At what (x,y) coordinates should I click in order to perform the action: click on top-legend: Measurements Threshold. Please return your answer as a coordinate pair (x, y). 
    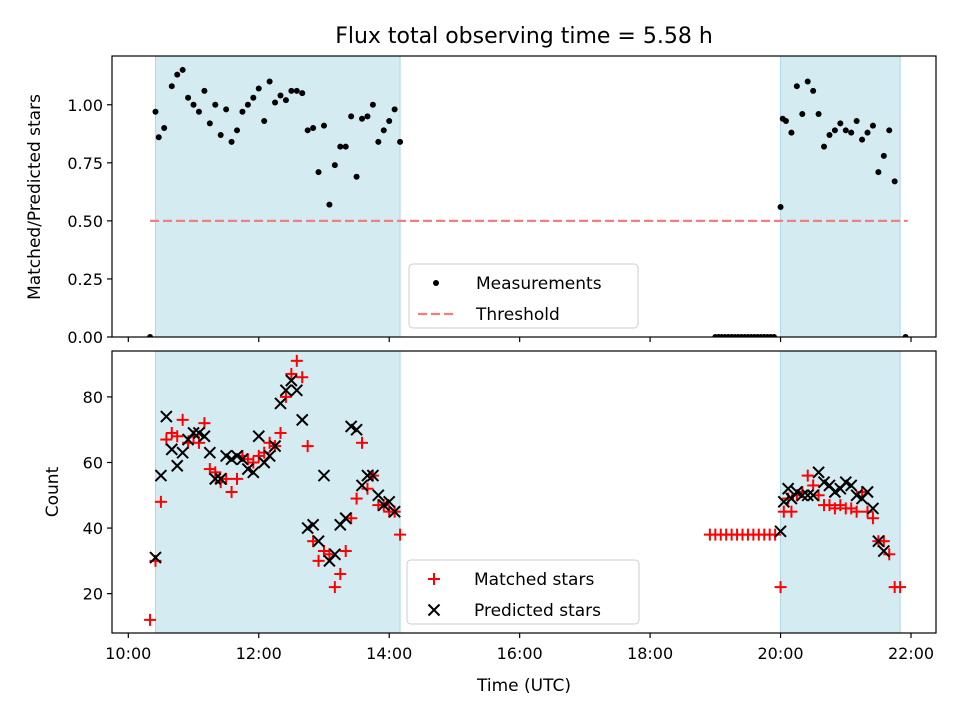
    Looking at the image, I should click on (523, 296).